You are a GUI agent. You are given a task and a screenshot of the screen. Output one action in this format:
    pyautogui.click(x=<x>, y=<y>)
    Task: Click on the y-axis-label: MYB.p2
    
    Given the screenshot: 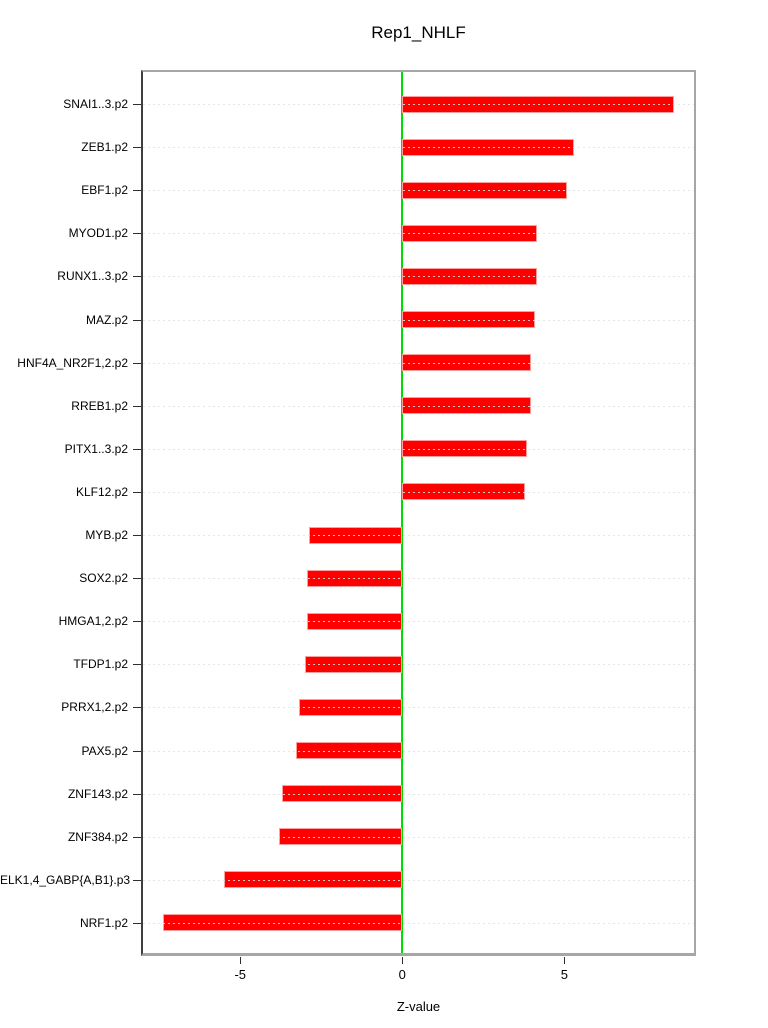 What is the action you would take?
    pyautogui.click(x=106, y=535)
    